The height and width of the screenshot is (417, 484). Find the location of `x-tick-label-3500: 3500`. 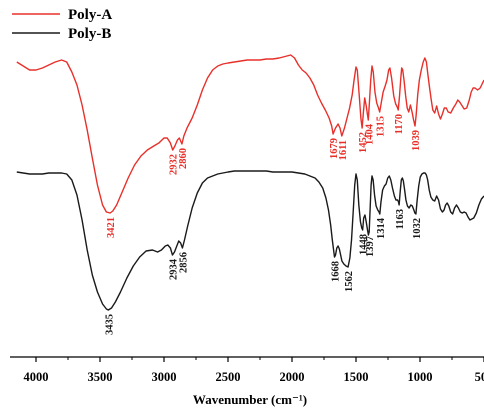

x-tick-label-3500: 3500 is located at coordinates (100, 377).